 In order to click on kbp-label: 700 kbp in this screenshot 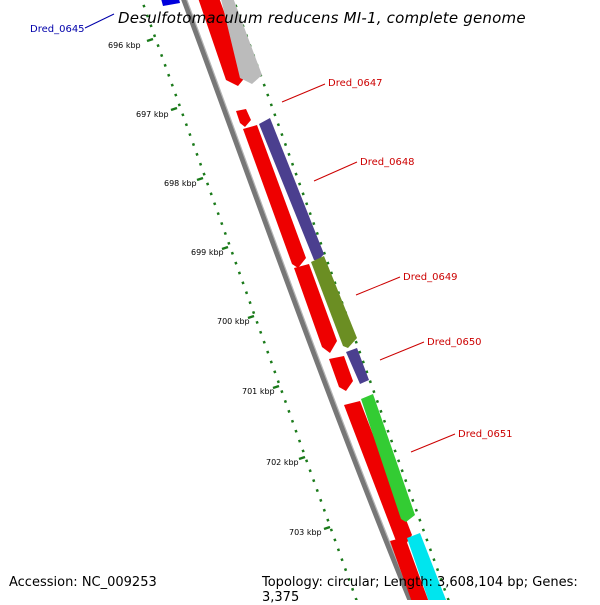, I will do `click(233, 321)`.